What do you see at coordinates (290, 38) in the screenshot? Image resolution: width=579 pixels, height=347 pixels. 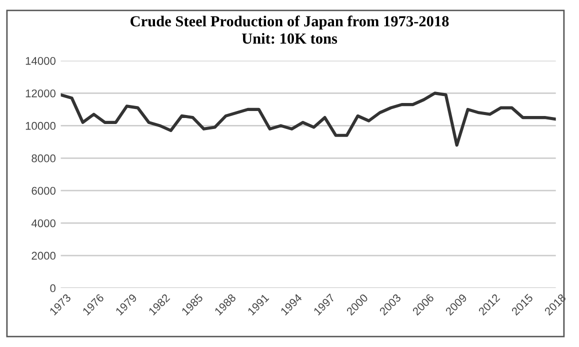 I see `chart-subtitle: Unit: 10K tons` at bounding box center [290, 38].